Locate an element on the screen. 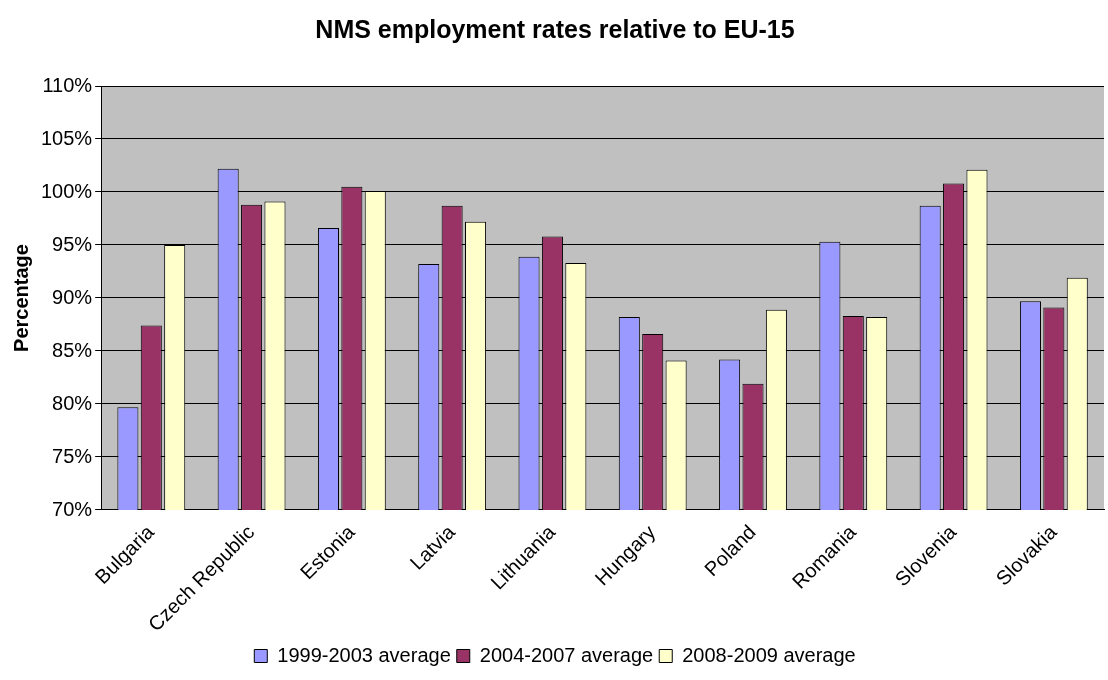 Image resolution: width=1108 pixels, height=680 pixels. legend-label: 1999-2003 average is located at coordinates (364, 654).